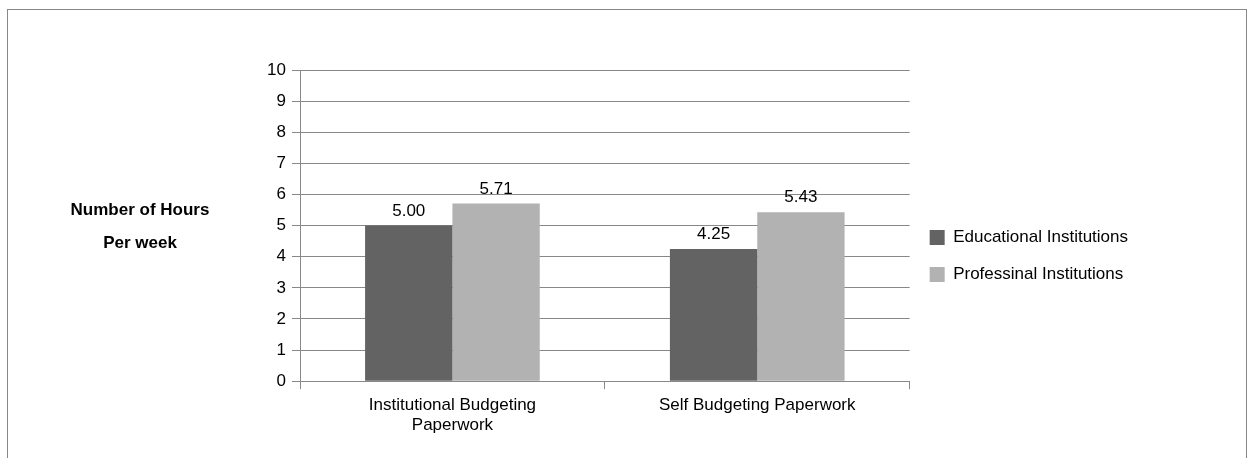 The image size is (1250, 458). Describe the element at coordinates (496, 188) in the screenshot. I see `data-label: 5.71` at that location.